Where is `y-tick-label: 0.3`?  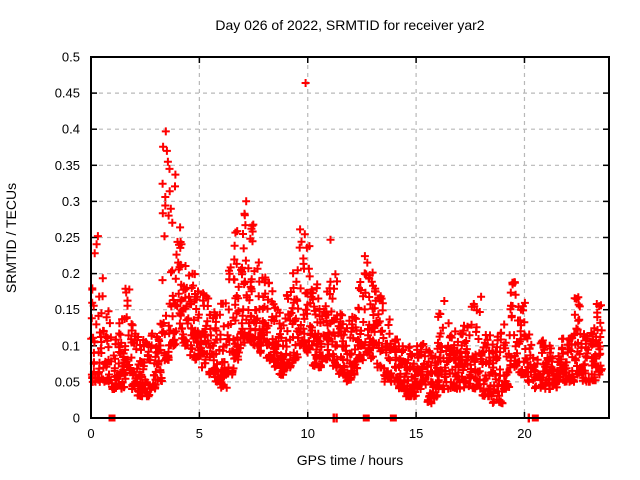
y-tick-label: 0.3 is located at coordinates (71, 201).